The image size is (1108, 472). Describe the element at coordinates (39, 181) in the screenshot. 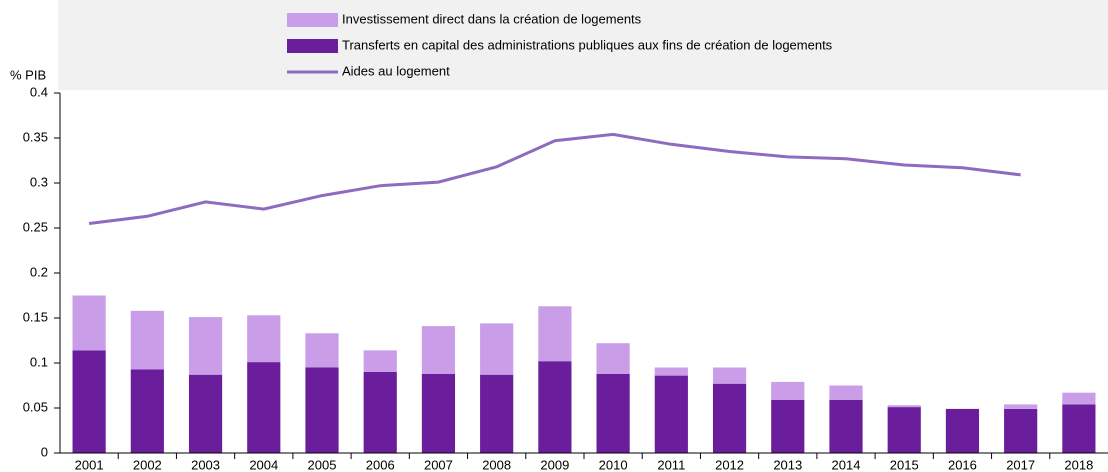

I see `y-tick-label: 0.3` at that location.